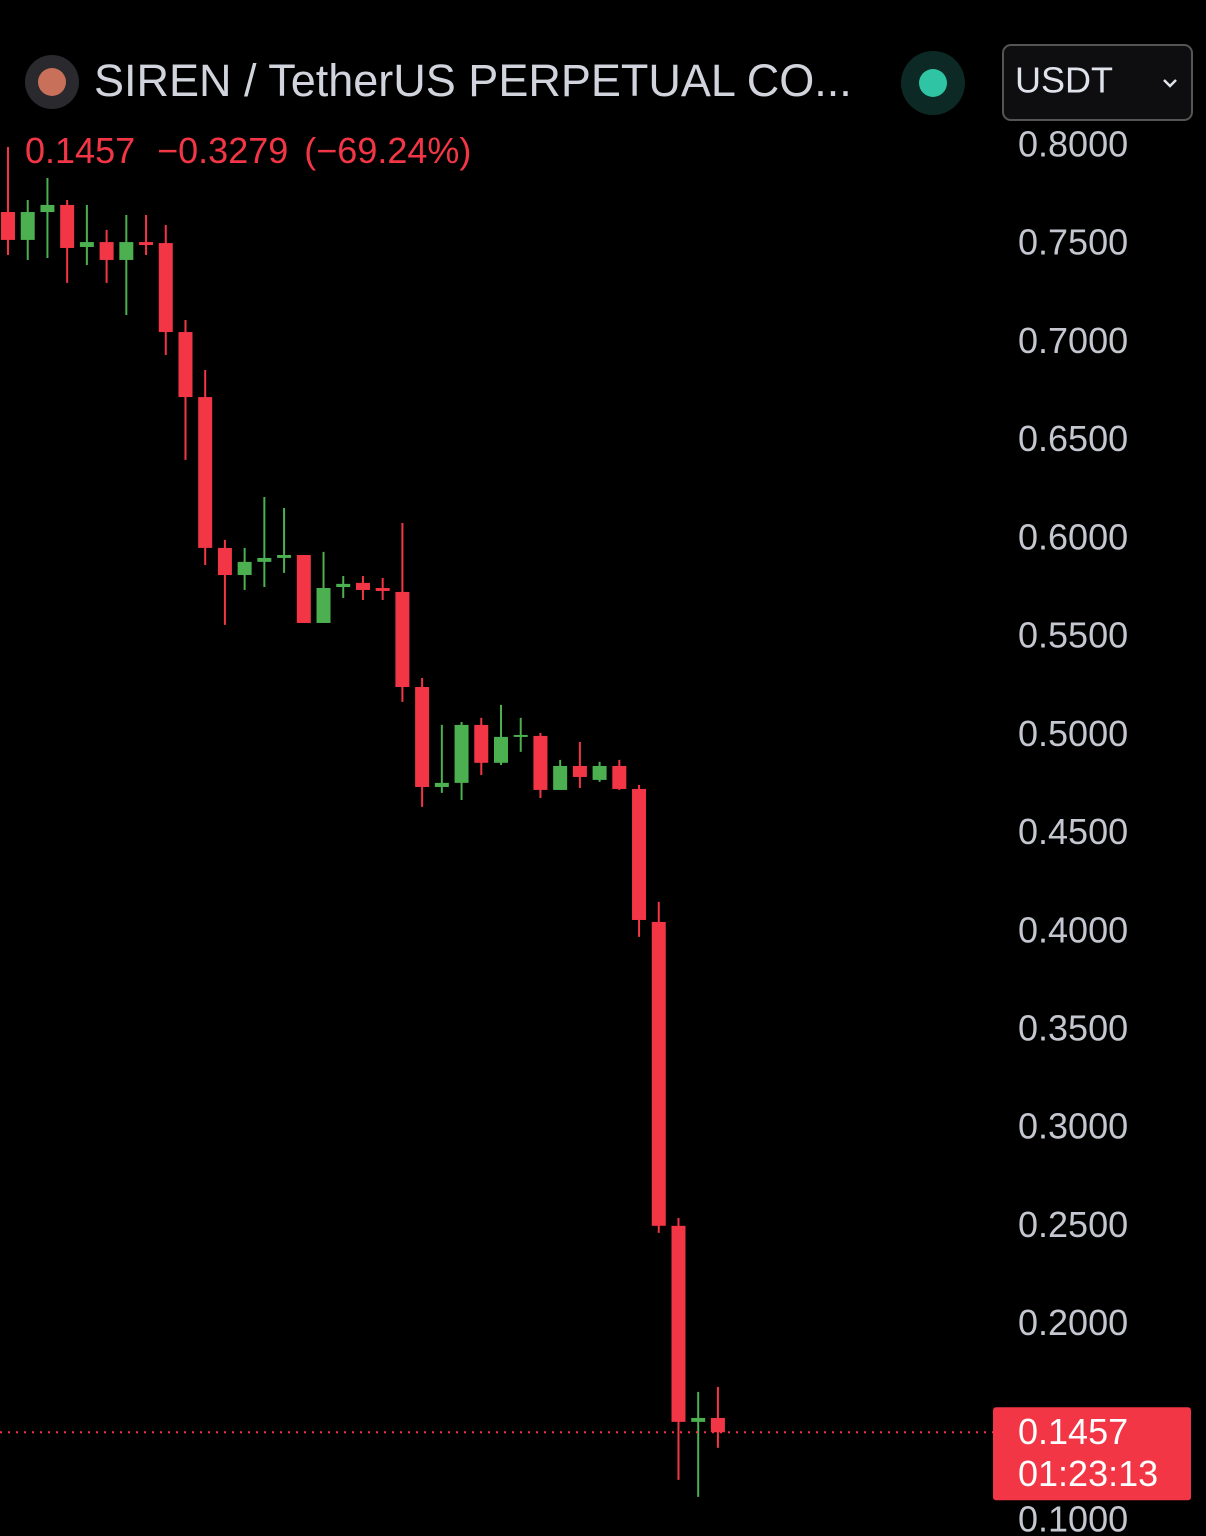  Describe the element at coordinates (1073, 831) in the screenshot. I see `y-tick-label: 0.4500` at that location.